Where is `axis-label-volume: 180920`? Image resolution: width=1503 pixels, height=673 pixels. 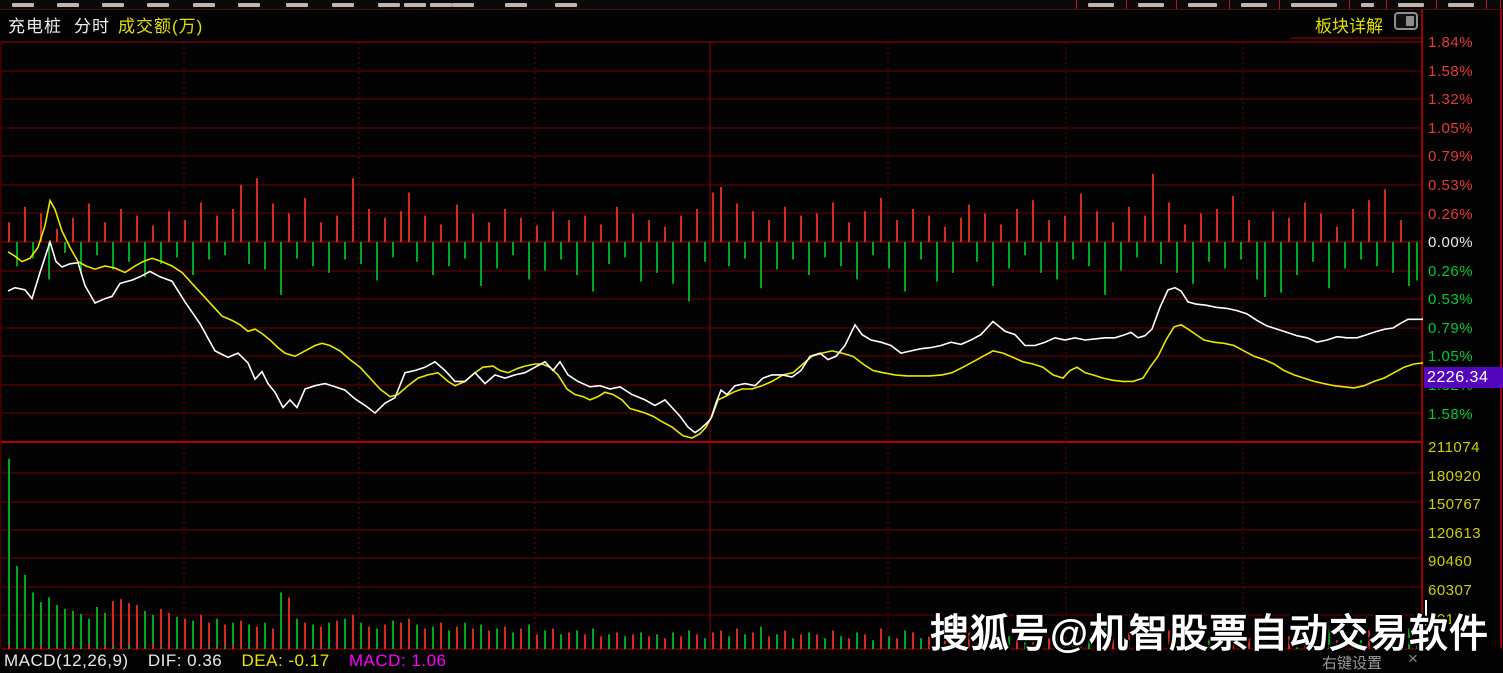 axis-label-volume: 180920 is located at coordinates (1455, 476).